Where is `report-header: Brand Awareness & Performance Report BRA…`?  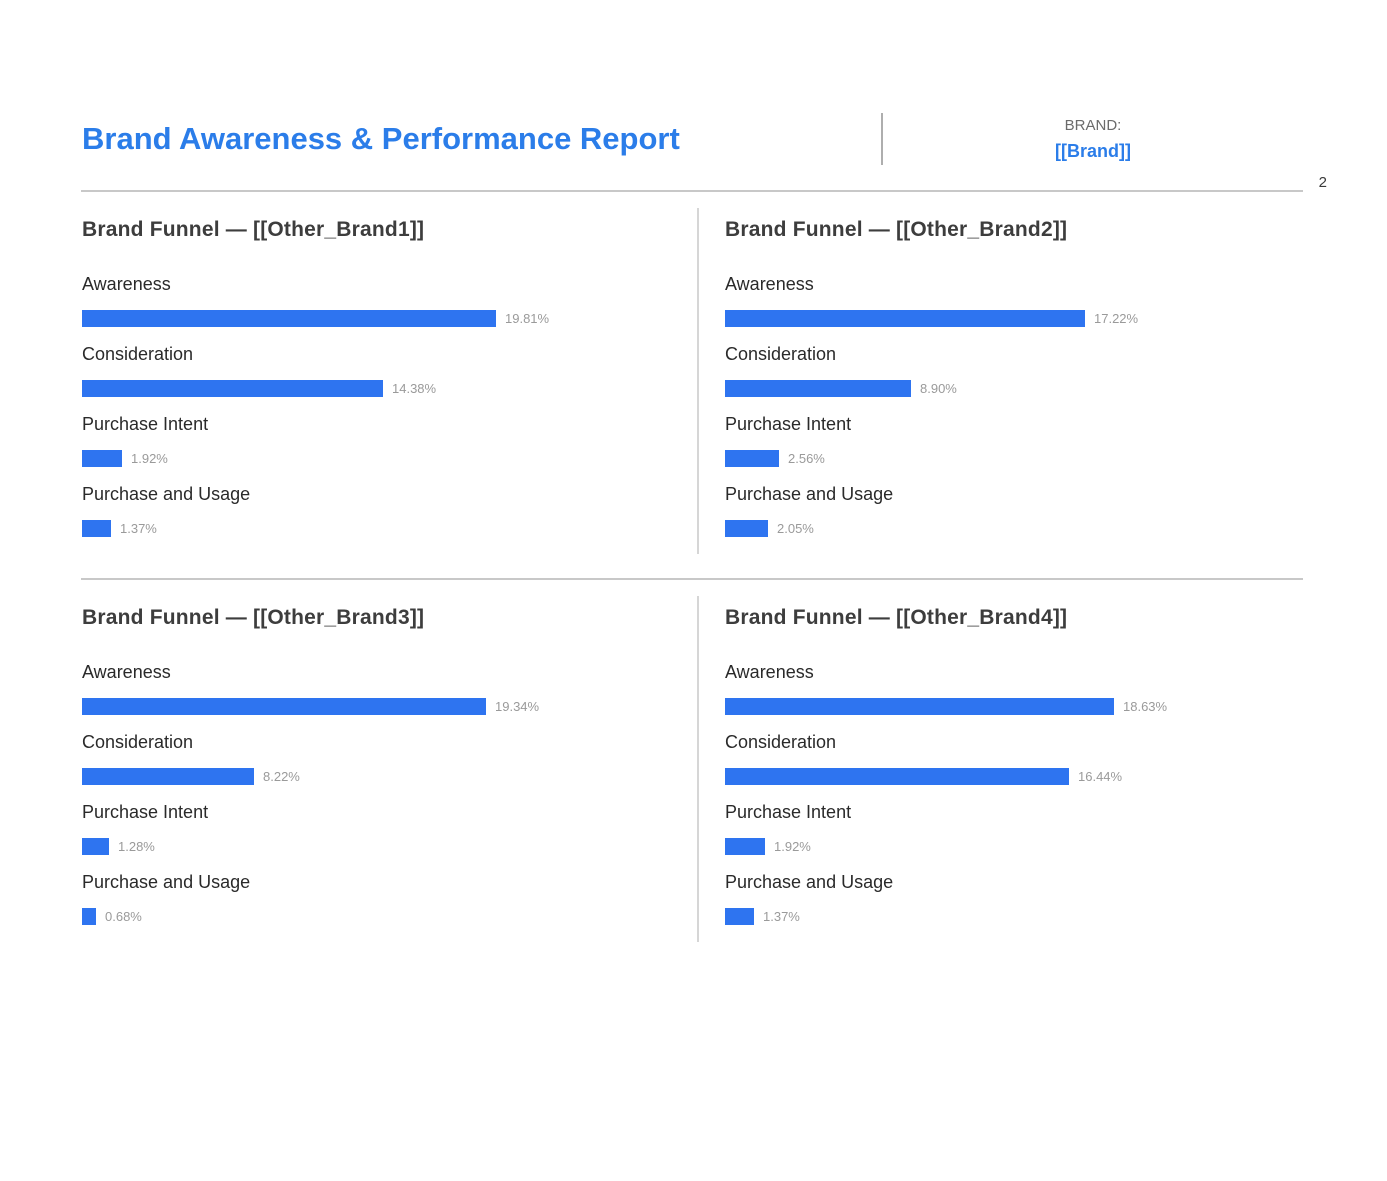 report-header: Brand Awareness & Performance Report BRA… is located at coordinates (692, 139).